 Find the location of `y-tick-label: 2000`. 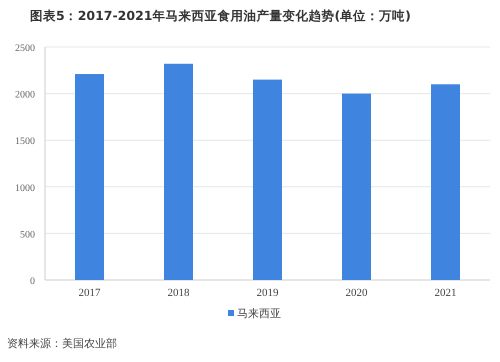

y-tick-label: 2000 is located at coordinates (25, 95).